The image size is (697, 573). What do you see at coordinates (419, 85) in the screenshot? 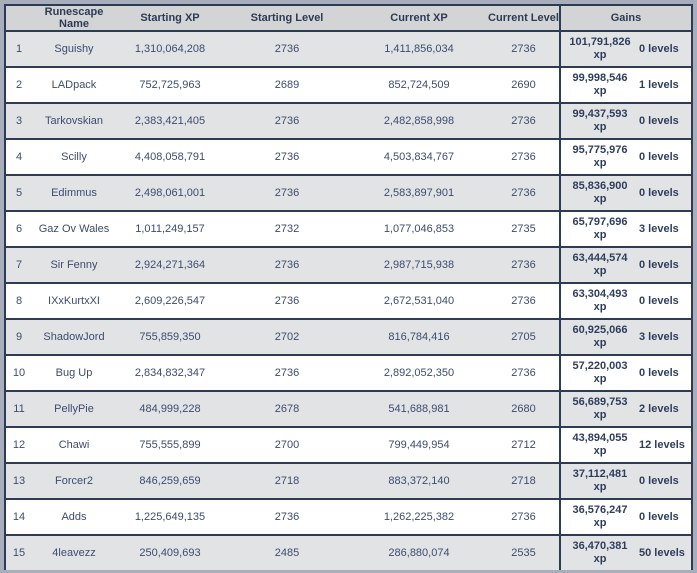
I see `cell-current-xp: 852,724,509` at bounding box center [419, 85].